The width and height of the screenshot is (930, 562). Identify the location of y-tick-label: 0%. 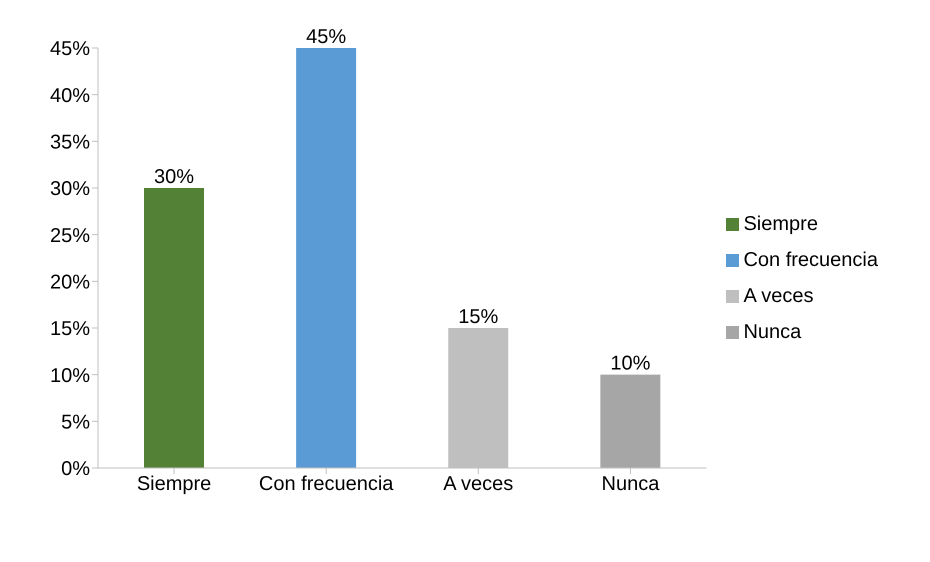
(75, 469).